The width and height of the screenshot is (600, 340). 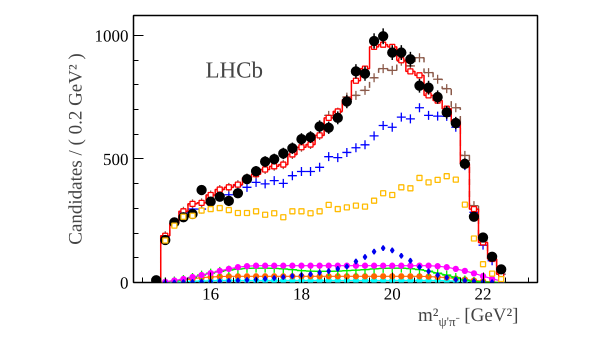 What do you see at coordinates (111, 36) in the screenshot?
I see `y-tick-label: 1000` at bounding box center [111, 36].